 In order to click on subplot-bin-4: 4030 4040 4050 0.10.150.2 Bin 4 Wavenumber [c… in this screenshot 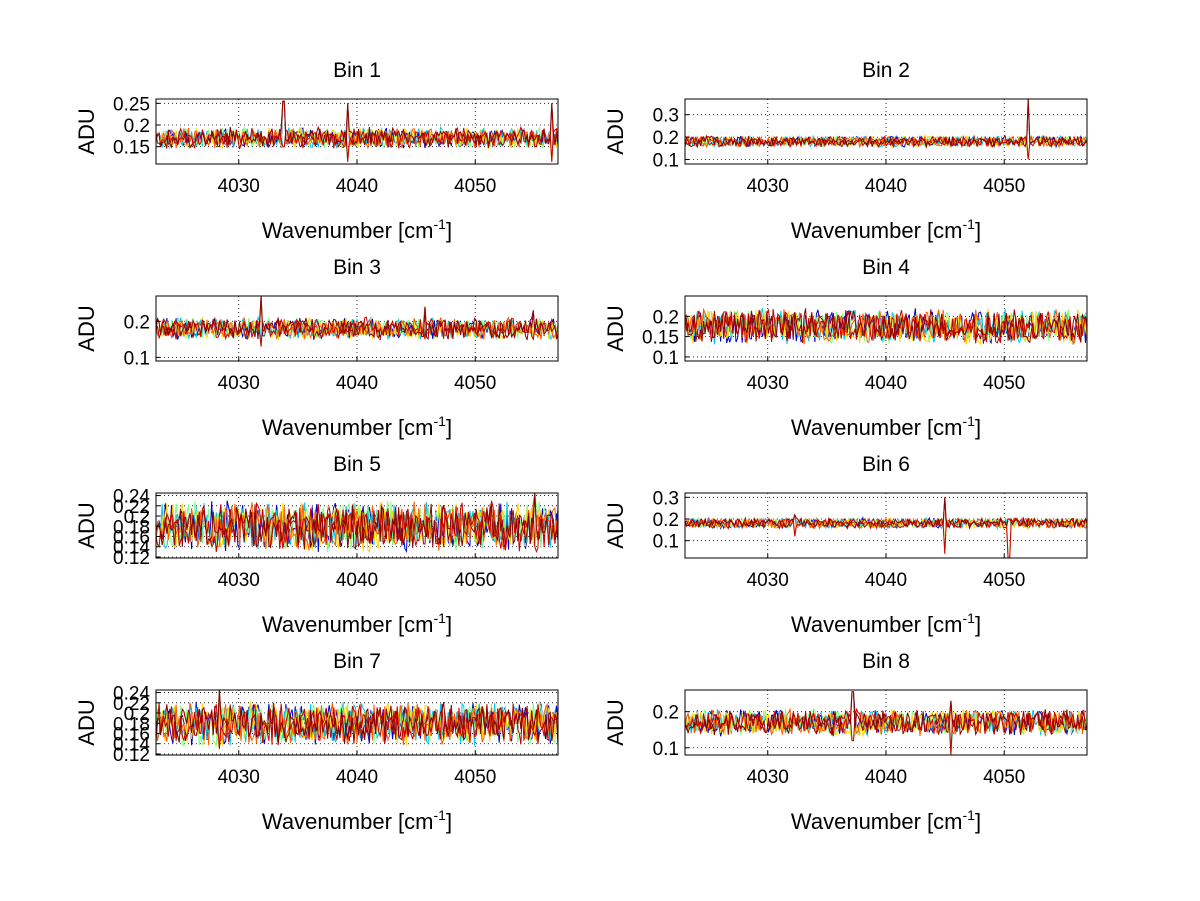, I will do `click(845, 348)`.